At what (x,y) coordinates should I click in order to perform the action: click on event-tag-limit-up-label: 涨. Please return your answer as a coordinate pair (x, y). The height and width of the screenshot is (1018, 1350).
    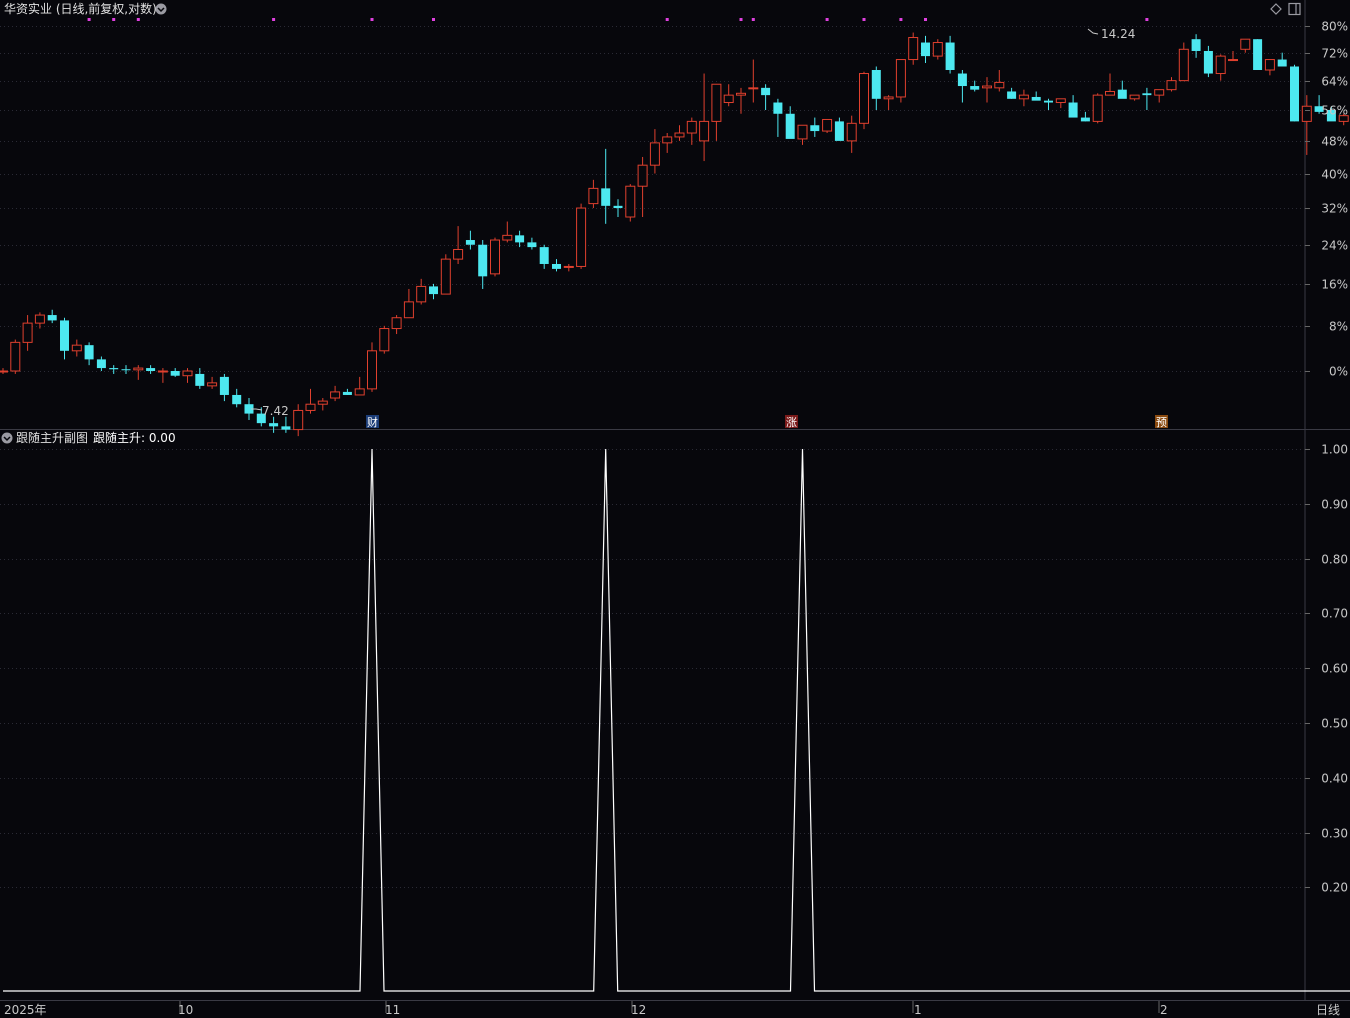
    Looking at the image, I should click on (791, 422).